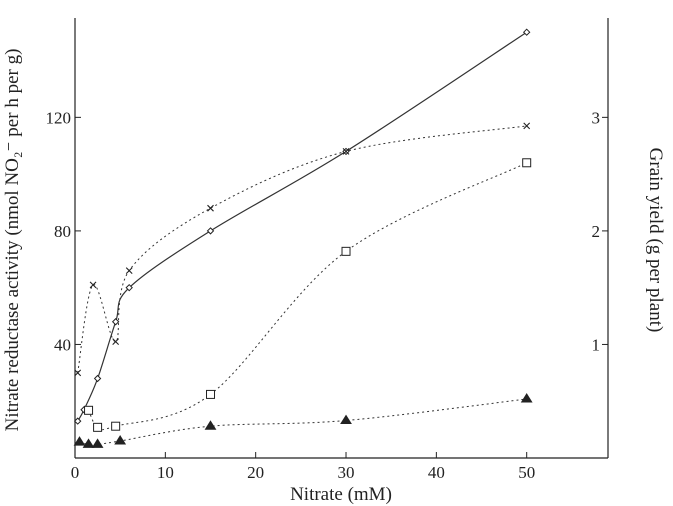 The width and height of the screenshot is (673, 506). What do you see at coordinates (596, 231) in the screenshot?
I see `y2-tick-label: 2` at bounding box center [596, 231].